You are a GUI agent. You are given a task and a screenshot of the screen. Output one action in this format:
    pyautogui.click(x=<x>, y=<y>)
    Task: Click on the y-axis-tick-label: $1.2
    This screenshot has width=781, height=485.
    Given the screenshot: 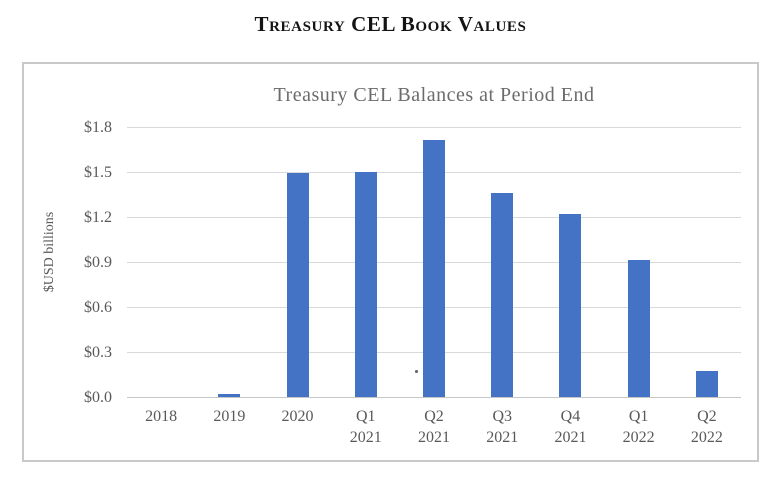 What is the action you would take?
    pyautogui.click(x=98, y=217)
    